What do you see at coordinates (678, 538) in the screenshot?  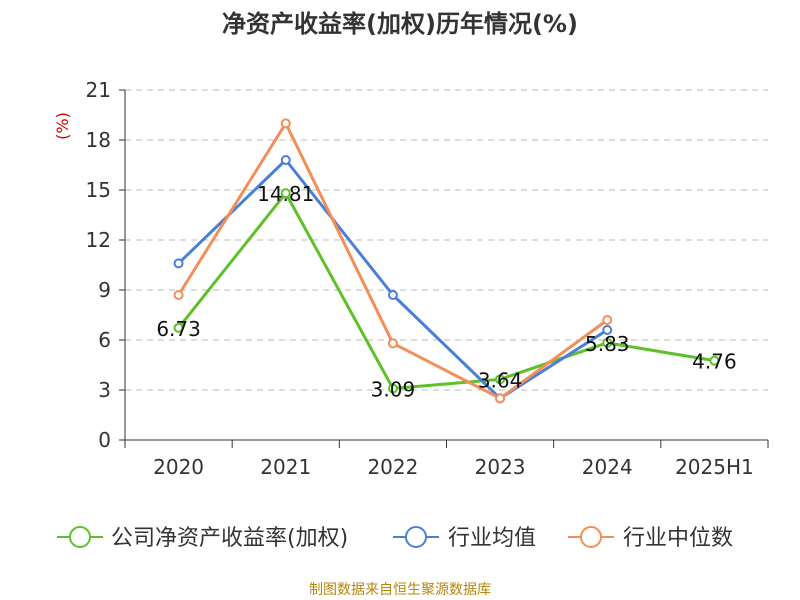 I see `legend-label: 行业中位数` at bounding box center [678, 538].